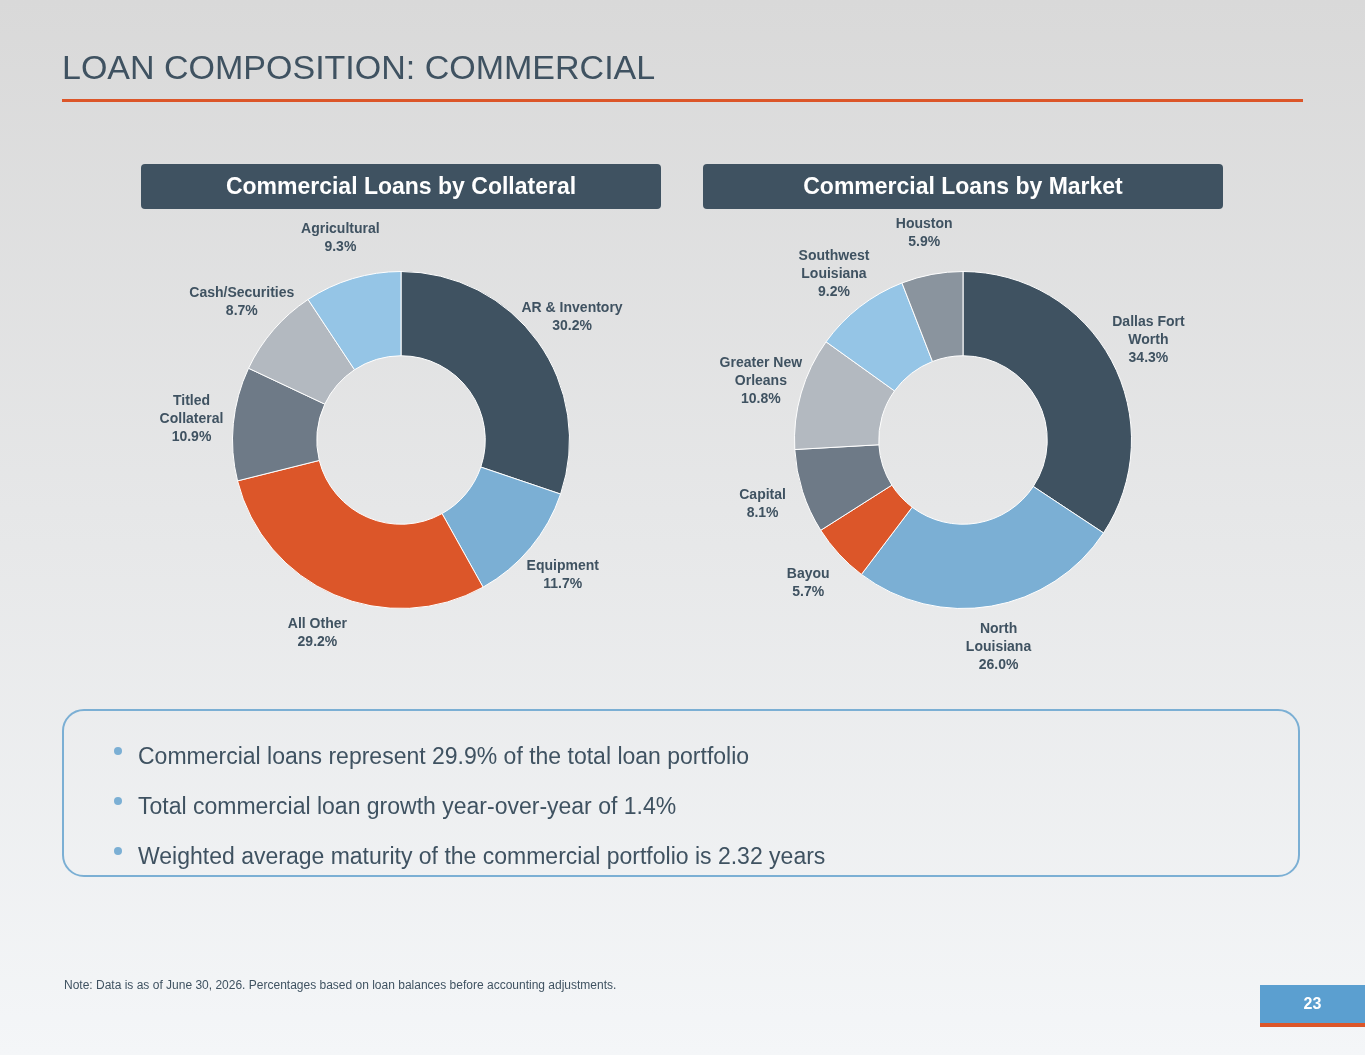 This screenshot has width=1365, height=1055. I want to click on data-label: 34.3%, so click(1148, 357).